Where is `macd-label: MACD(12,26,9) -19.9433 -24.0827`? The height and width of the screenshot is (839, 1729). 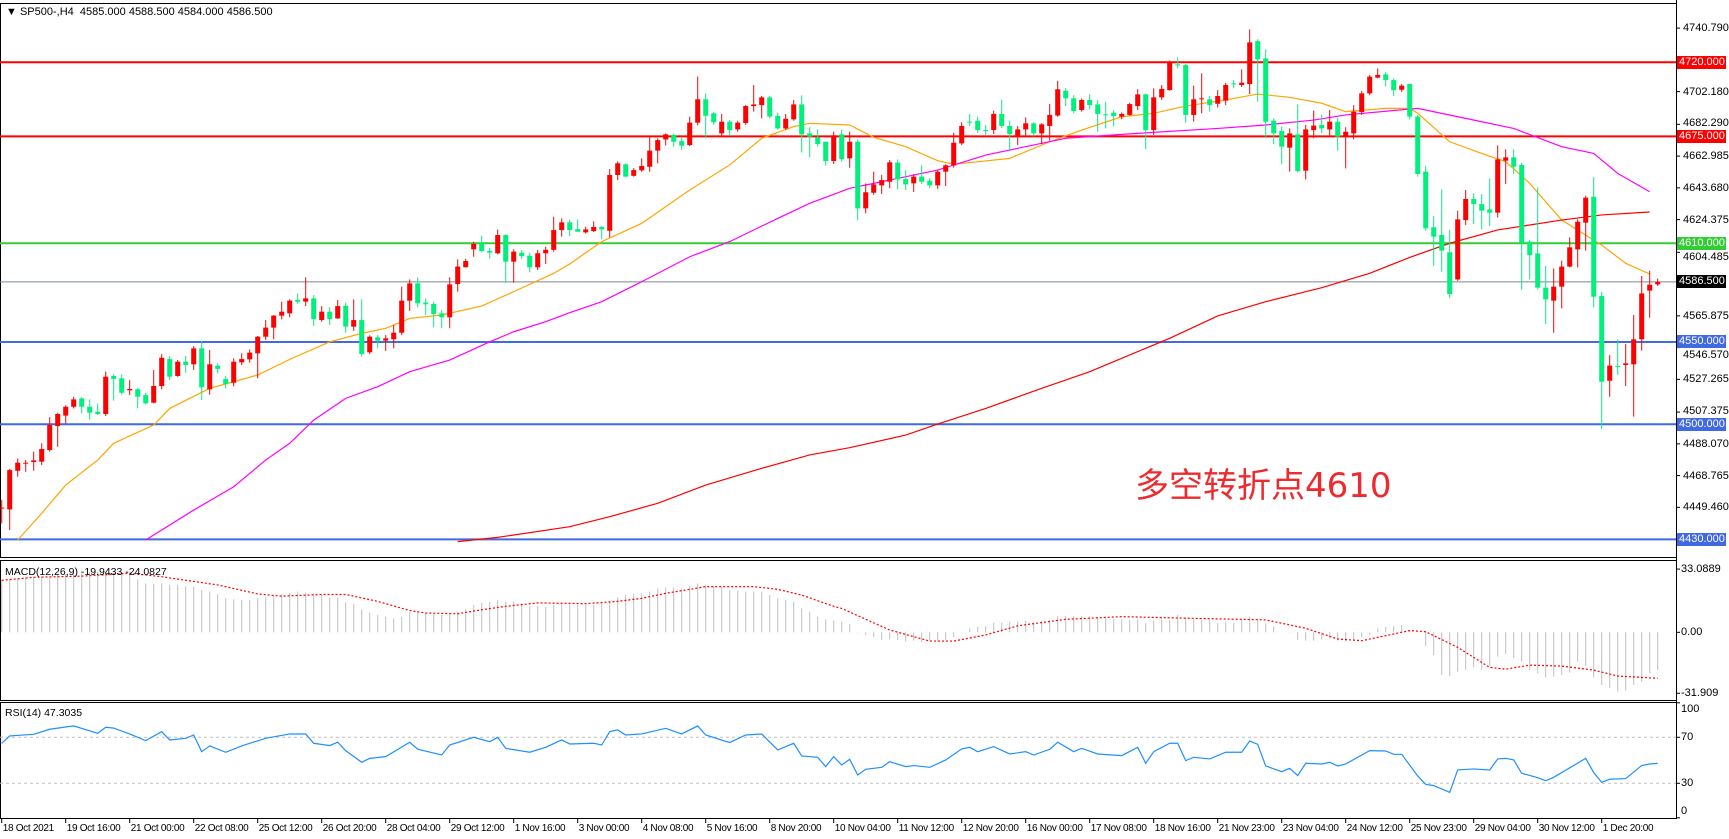 macd-label: MACD(12,26,9) -19.9433 -24.0827 is located at coordinates (86, 572).